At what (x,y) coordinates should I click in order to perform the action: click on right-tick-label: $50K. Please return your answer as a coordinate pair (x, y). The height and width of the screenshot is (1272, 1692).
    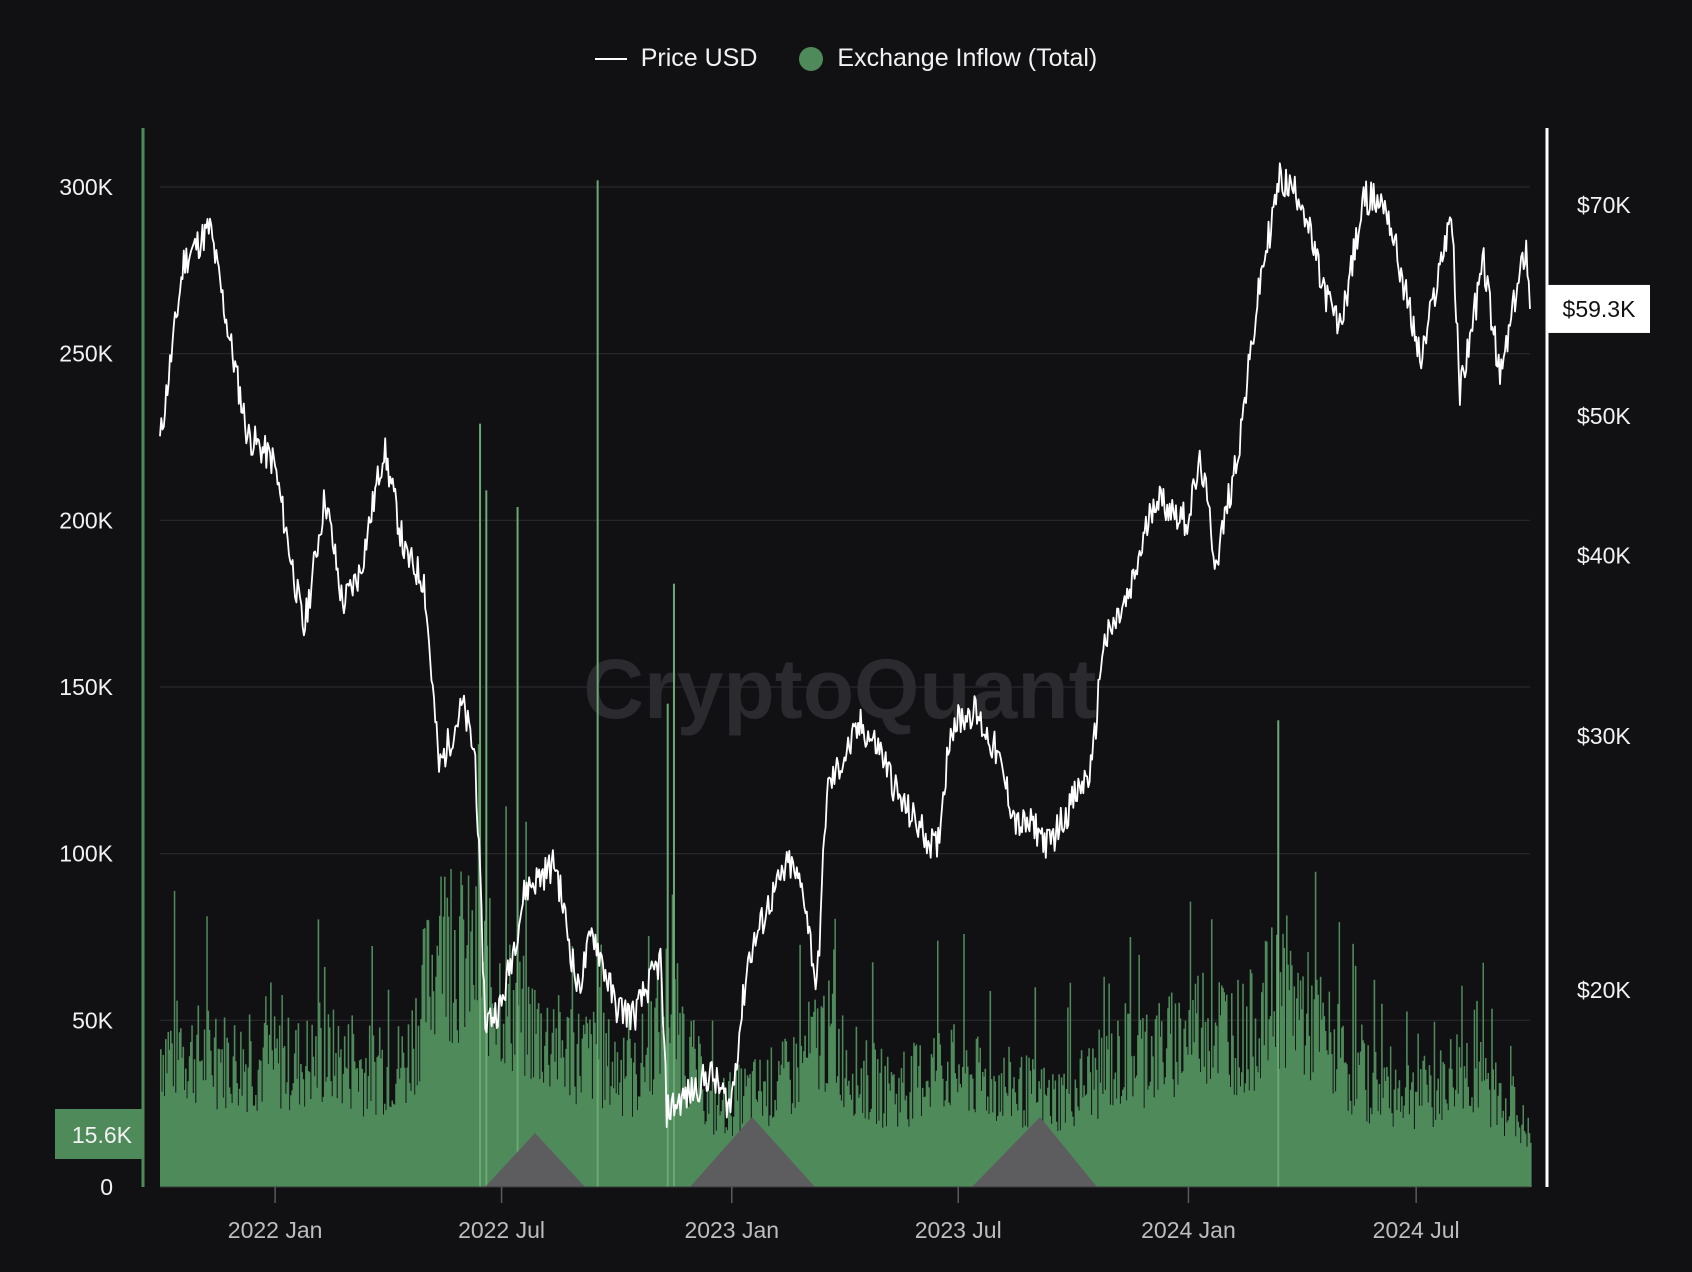
    Looking at the image, I should click on (1604, 416).